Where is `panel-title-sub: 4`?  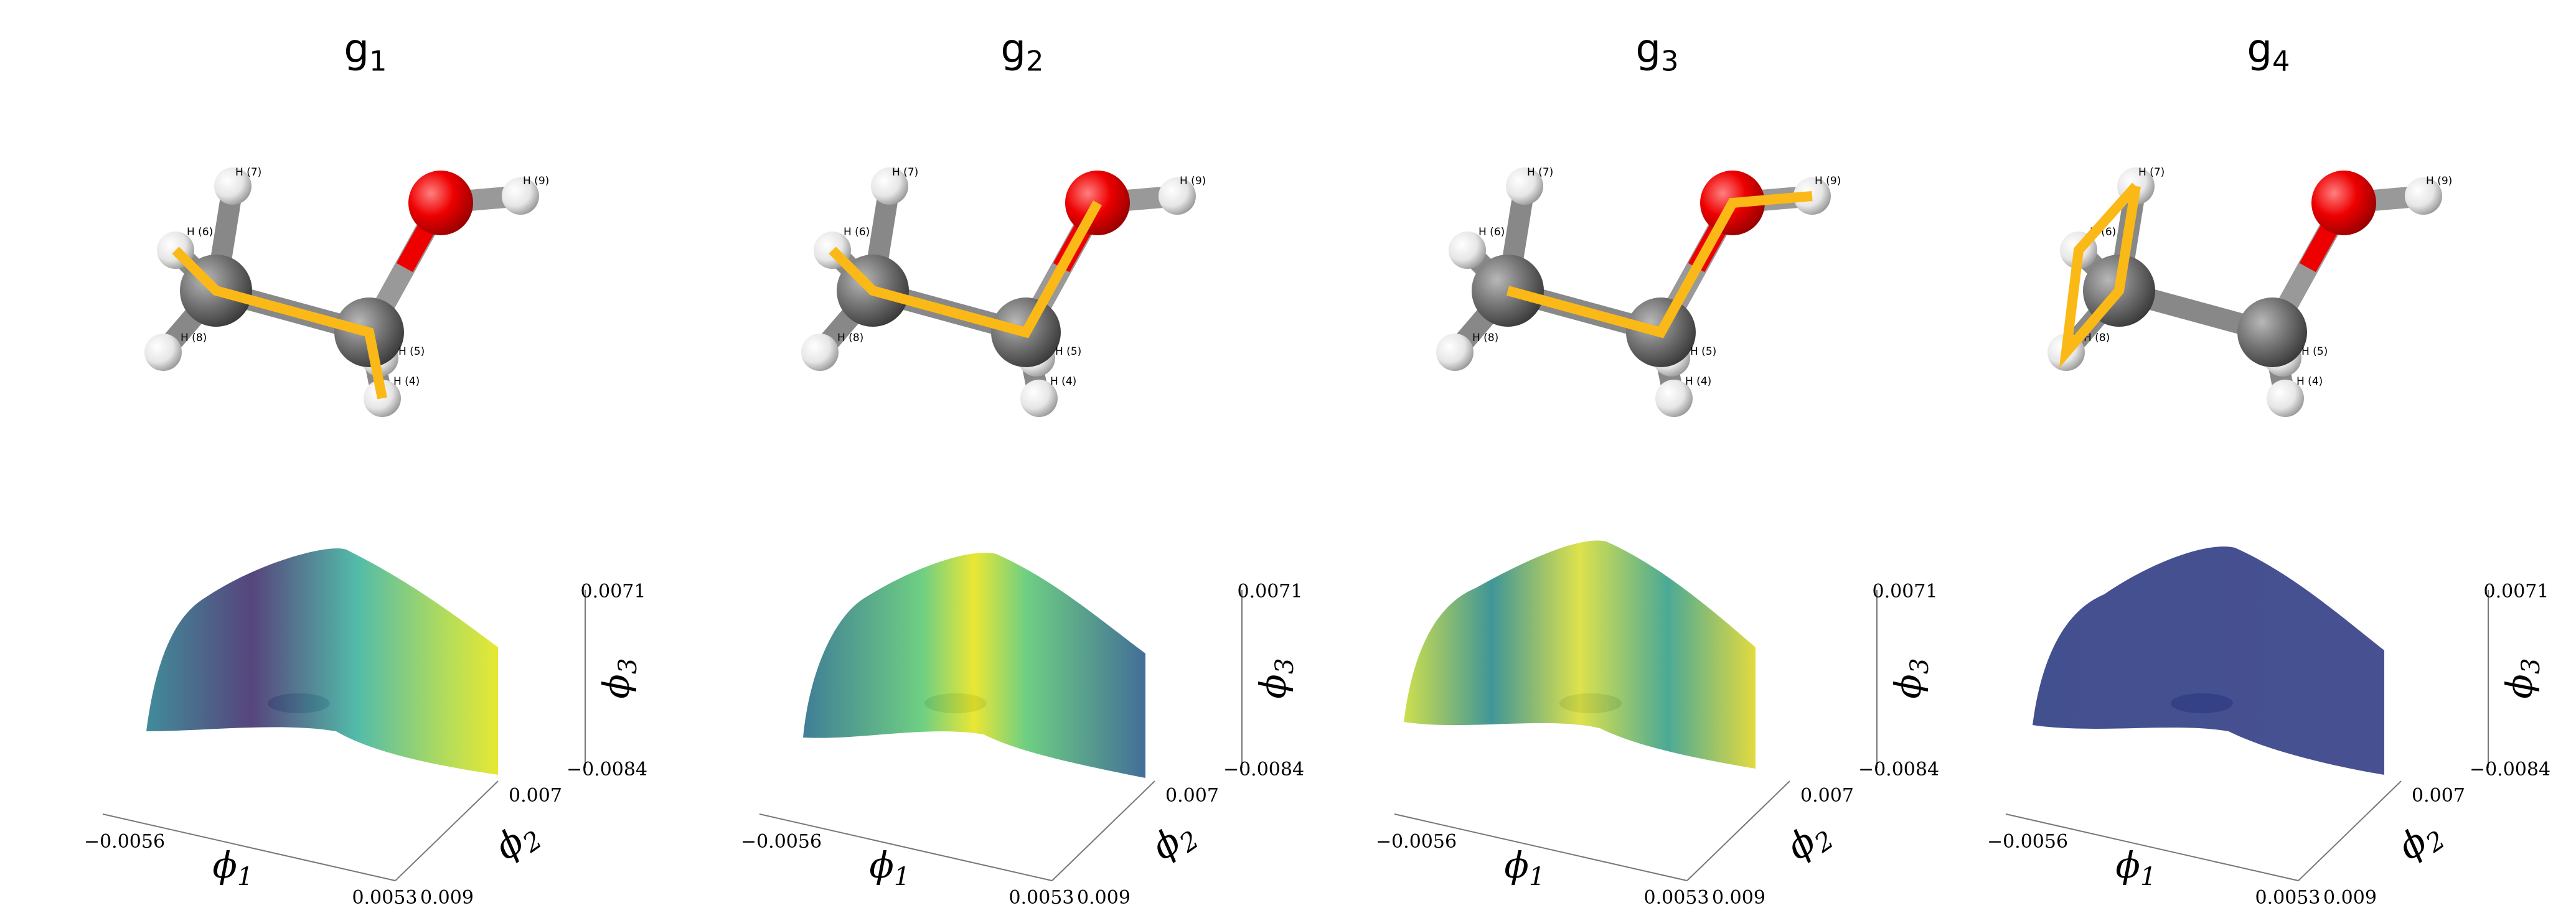
panel-title-sub: 4 is located at coordinates (2281, 60).